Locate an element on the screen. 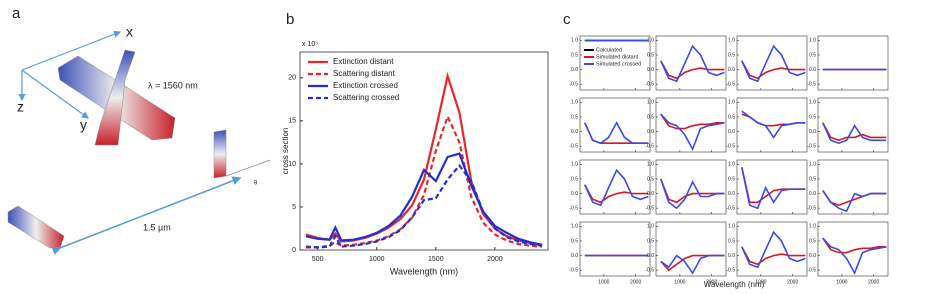 The width and height of the screenshot is (926, 294). legend-label: Extinction distant is located at coordinates (363, 61).